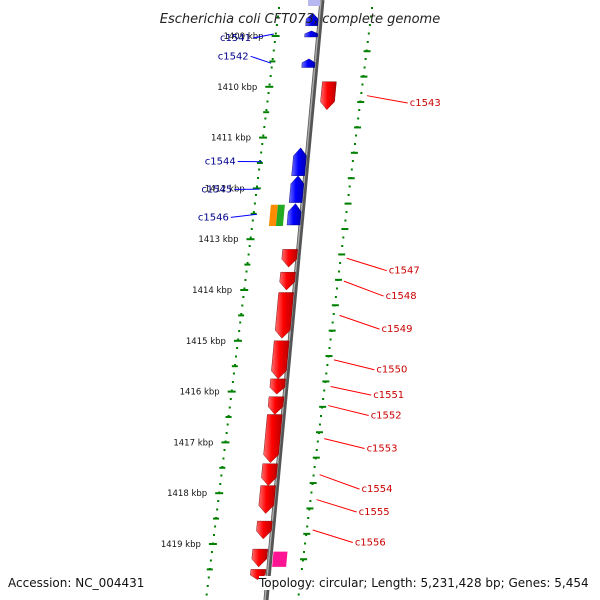  I want to click on forward-gene-c1544, so click(299, 161).